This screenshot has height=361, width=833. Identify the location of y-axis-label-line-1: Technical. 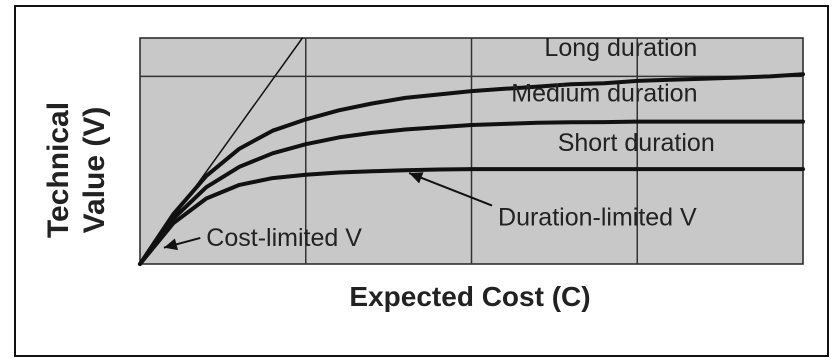
(58, 170).